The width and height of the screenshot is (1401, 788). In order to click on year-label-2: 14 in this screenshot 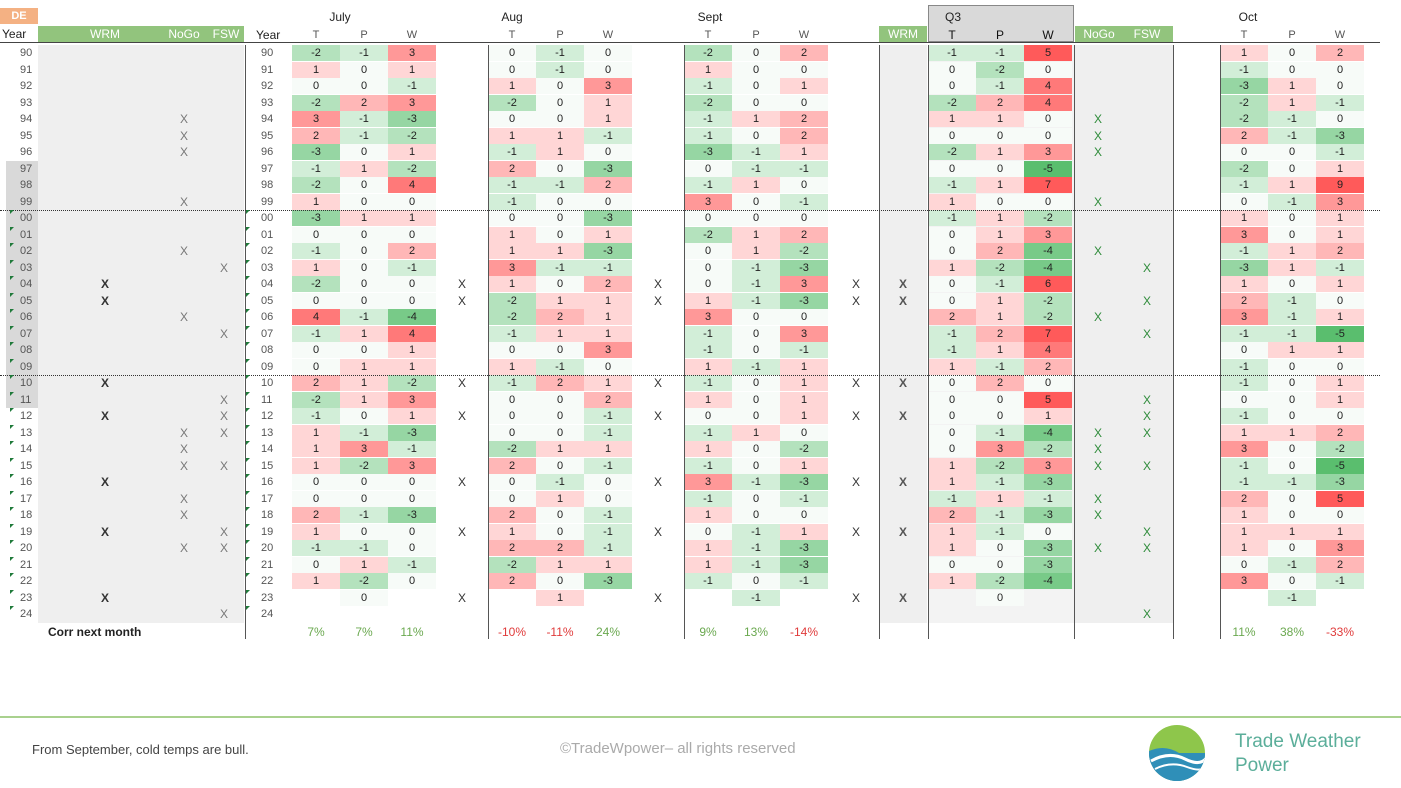, I will do `click(267, 449)`.